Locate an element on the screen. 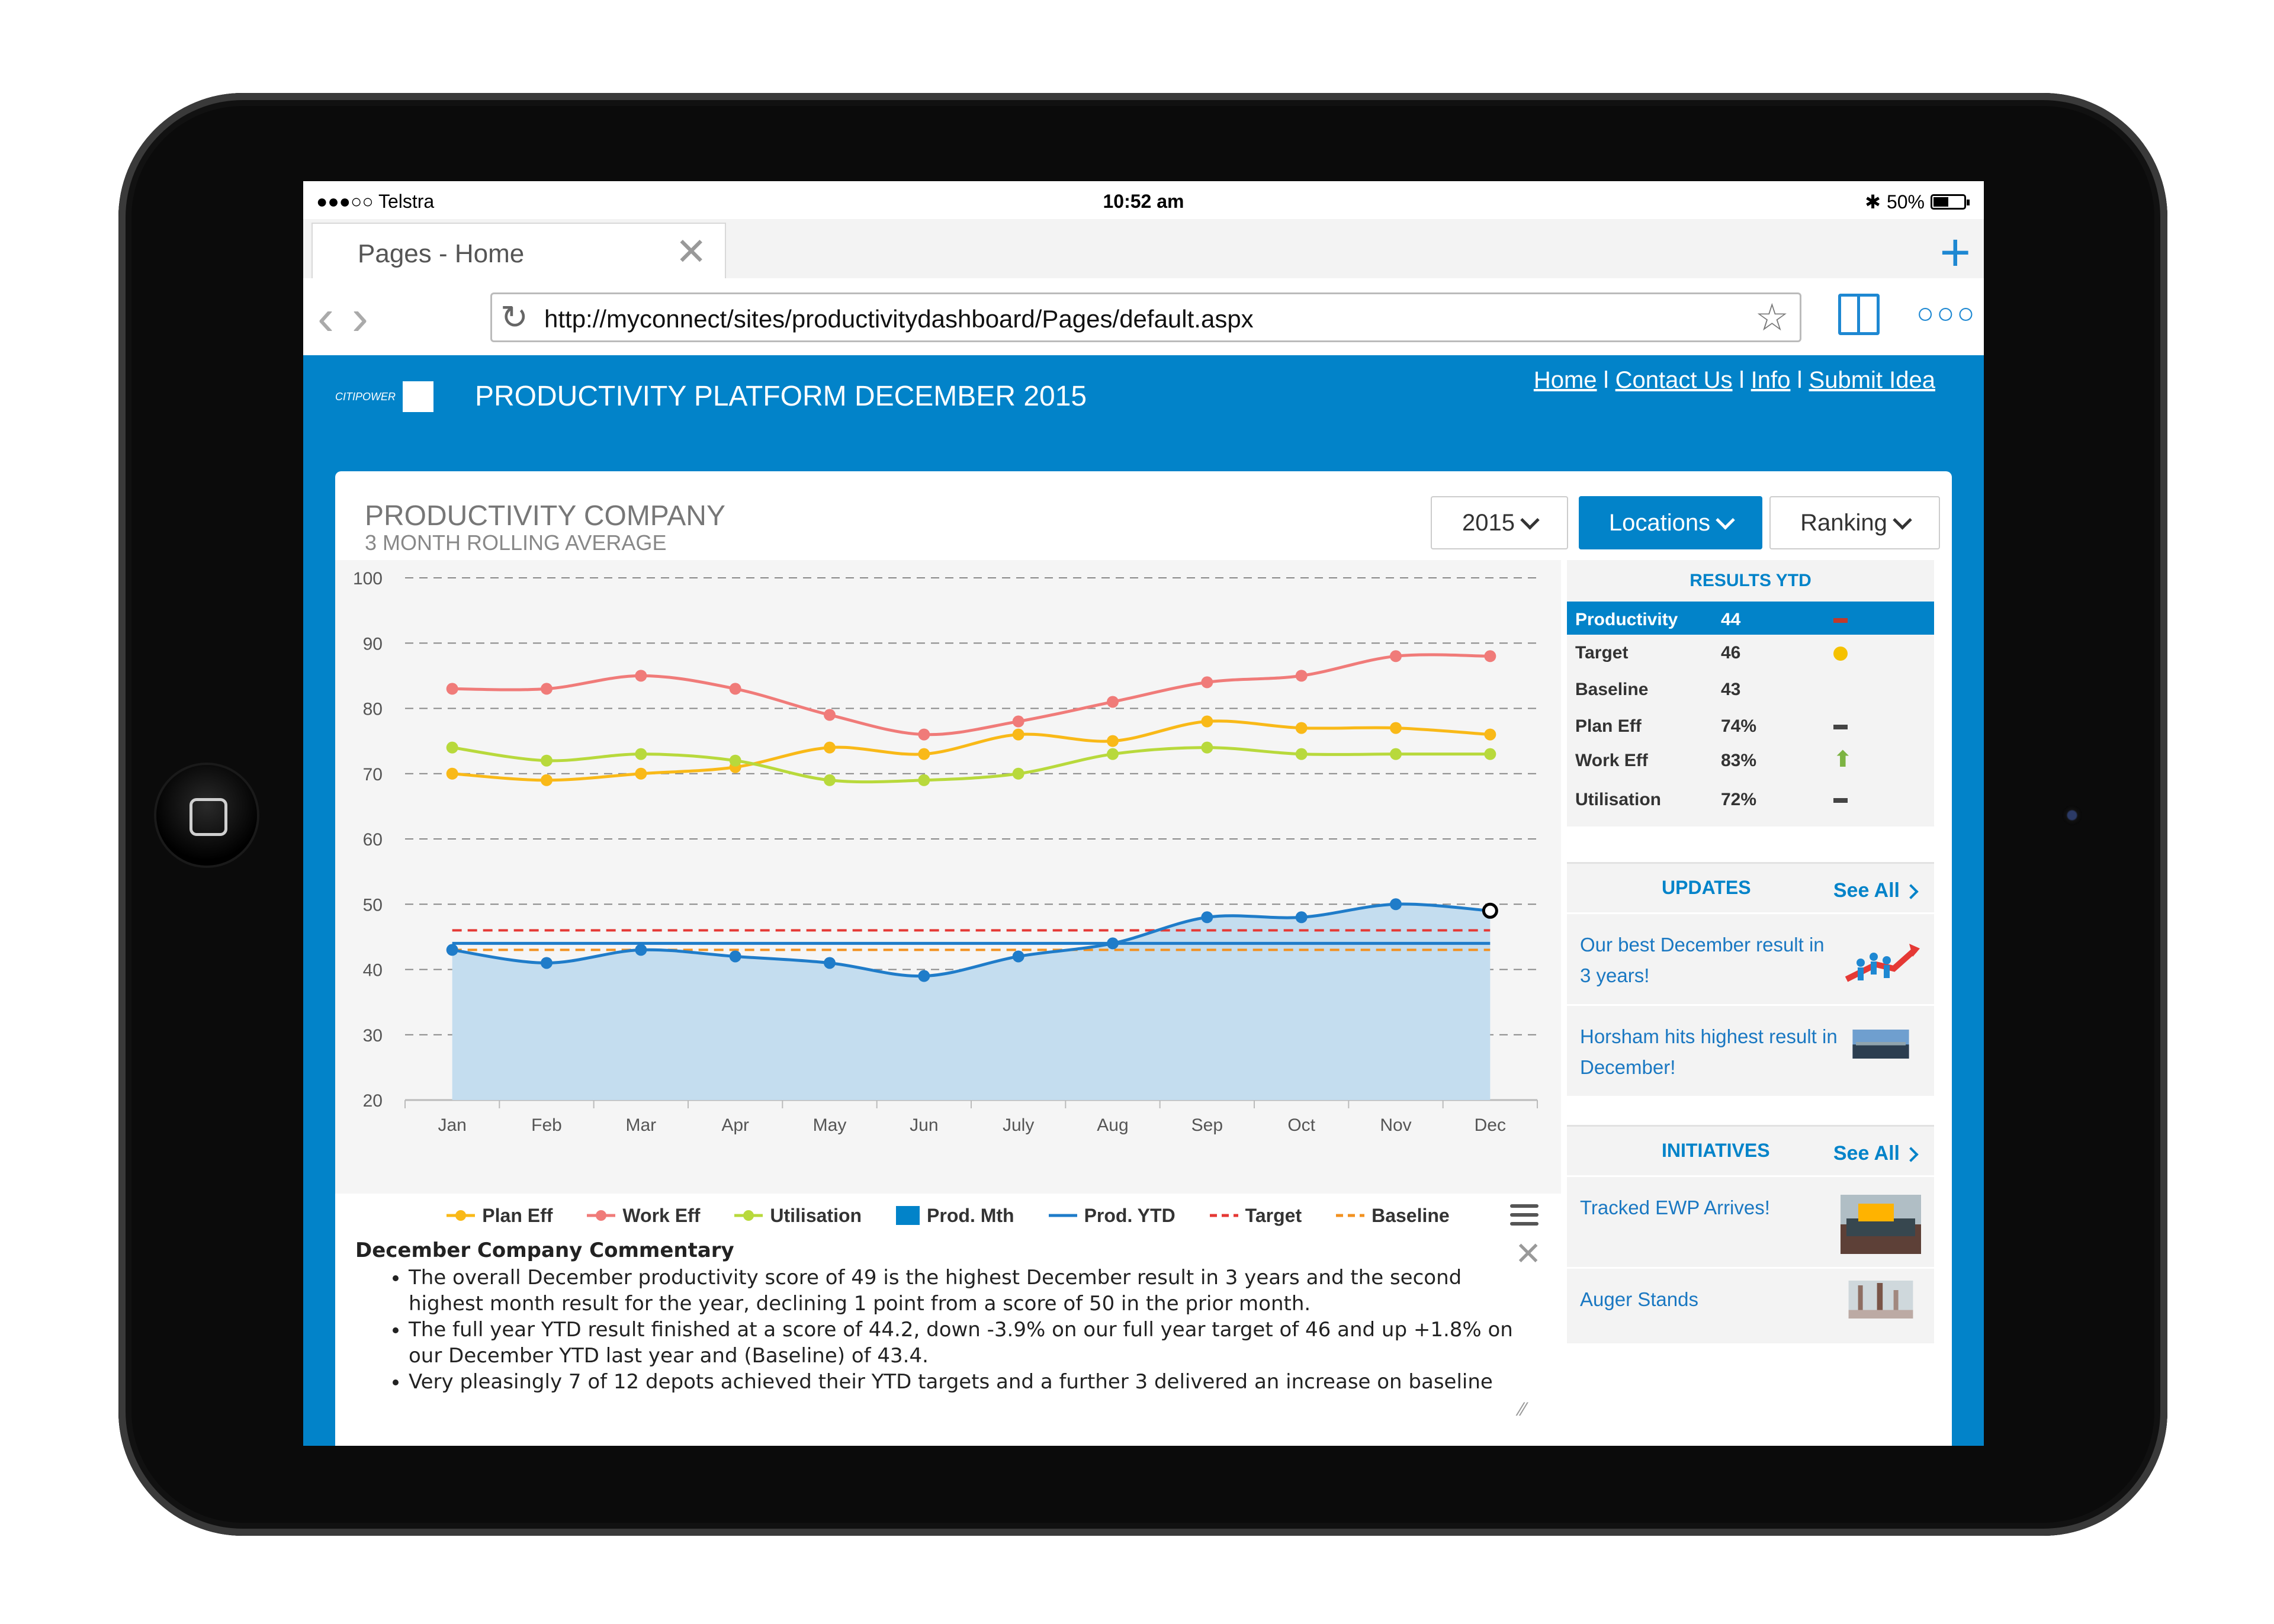 The width and height of the screenshot is (2274, 1624). legend-baseline: Baseline is located at coordinates (1393, 1215).